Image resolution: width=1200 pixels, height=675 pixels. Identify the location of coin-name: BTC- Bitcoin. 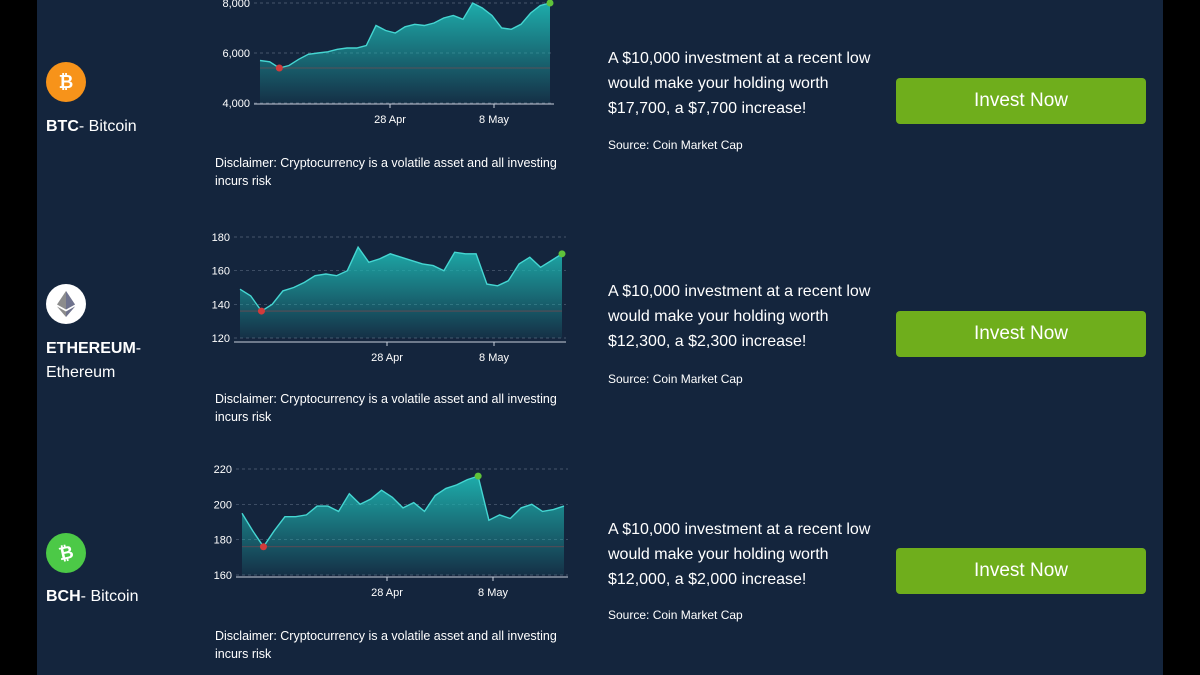
(121, 127).